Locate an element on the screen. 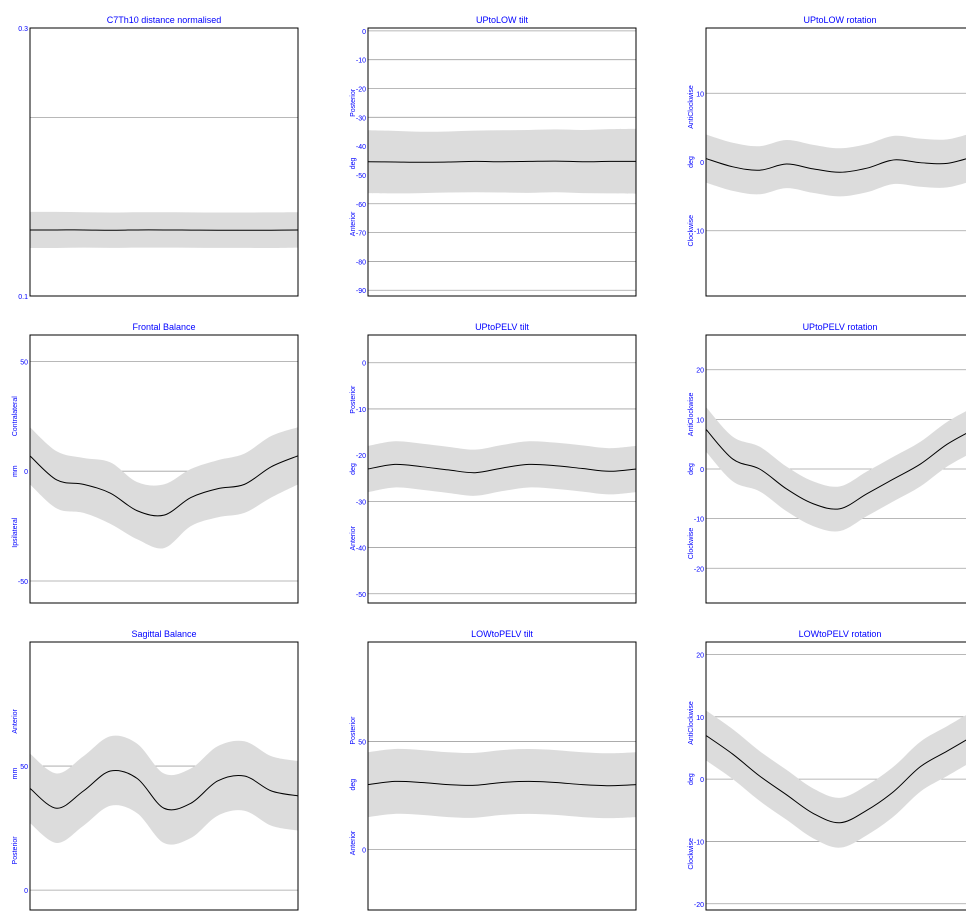 This screenshot has width=966, height=911. chart-frontal-balance: 50 0 -50 Contralateral mm Ipsilateral is located at coordinates (149, 469).